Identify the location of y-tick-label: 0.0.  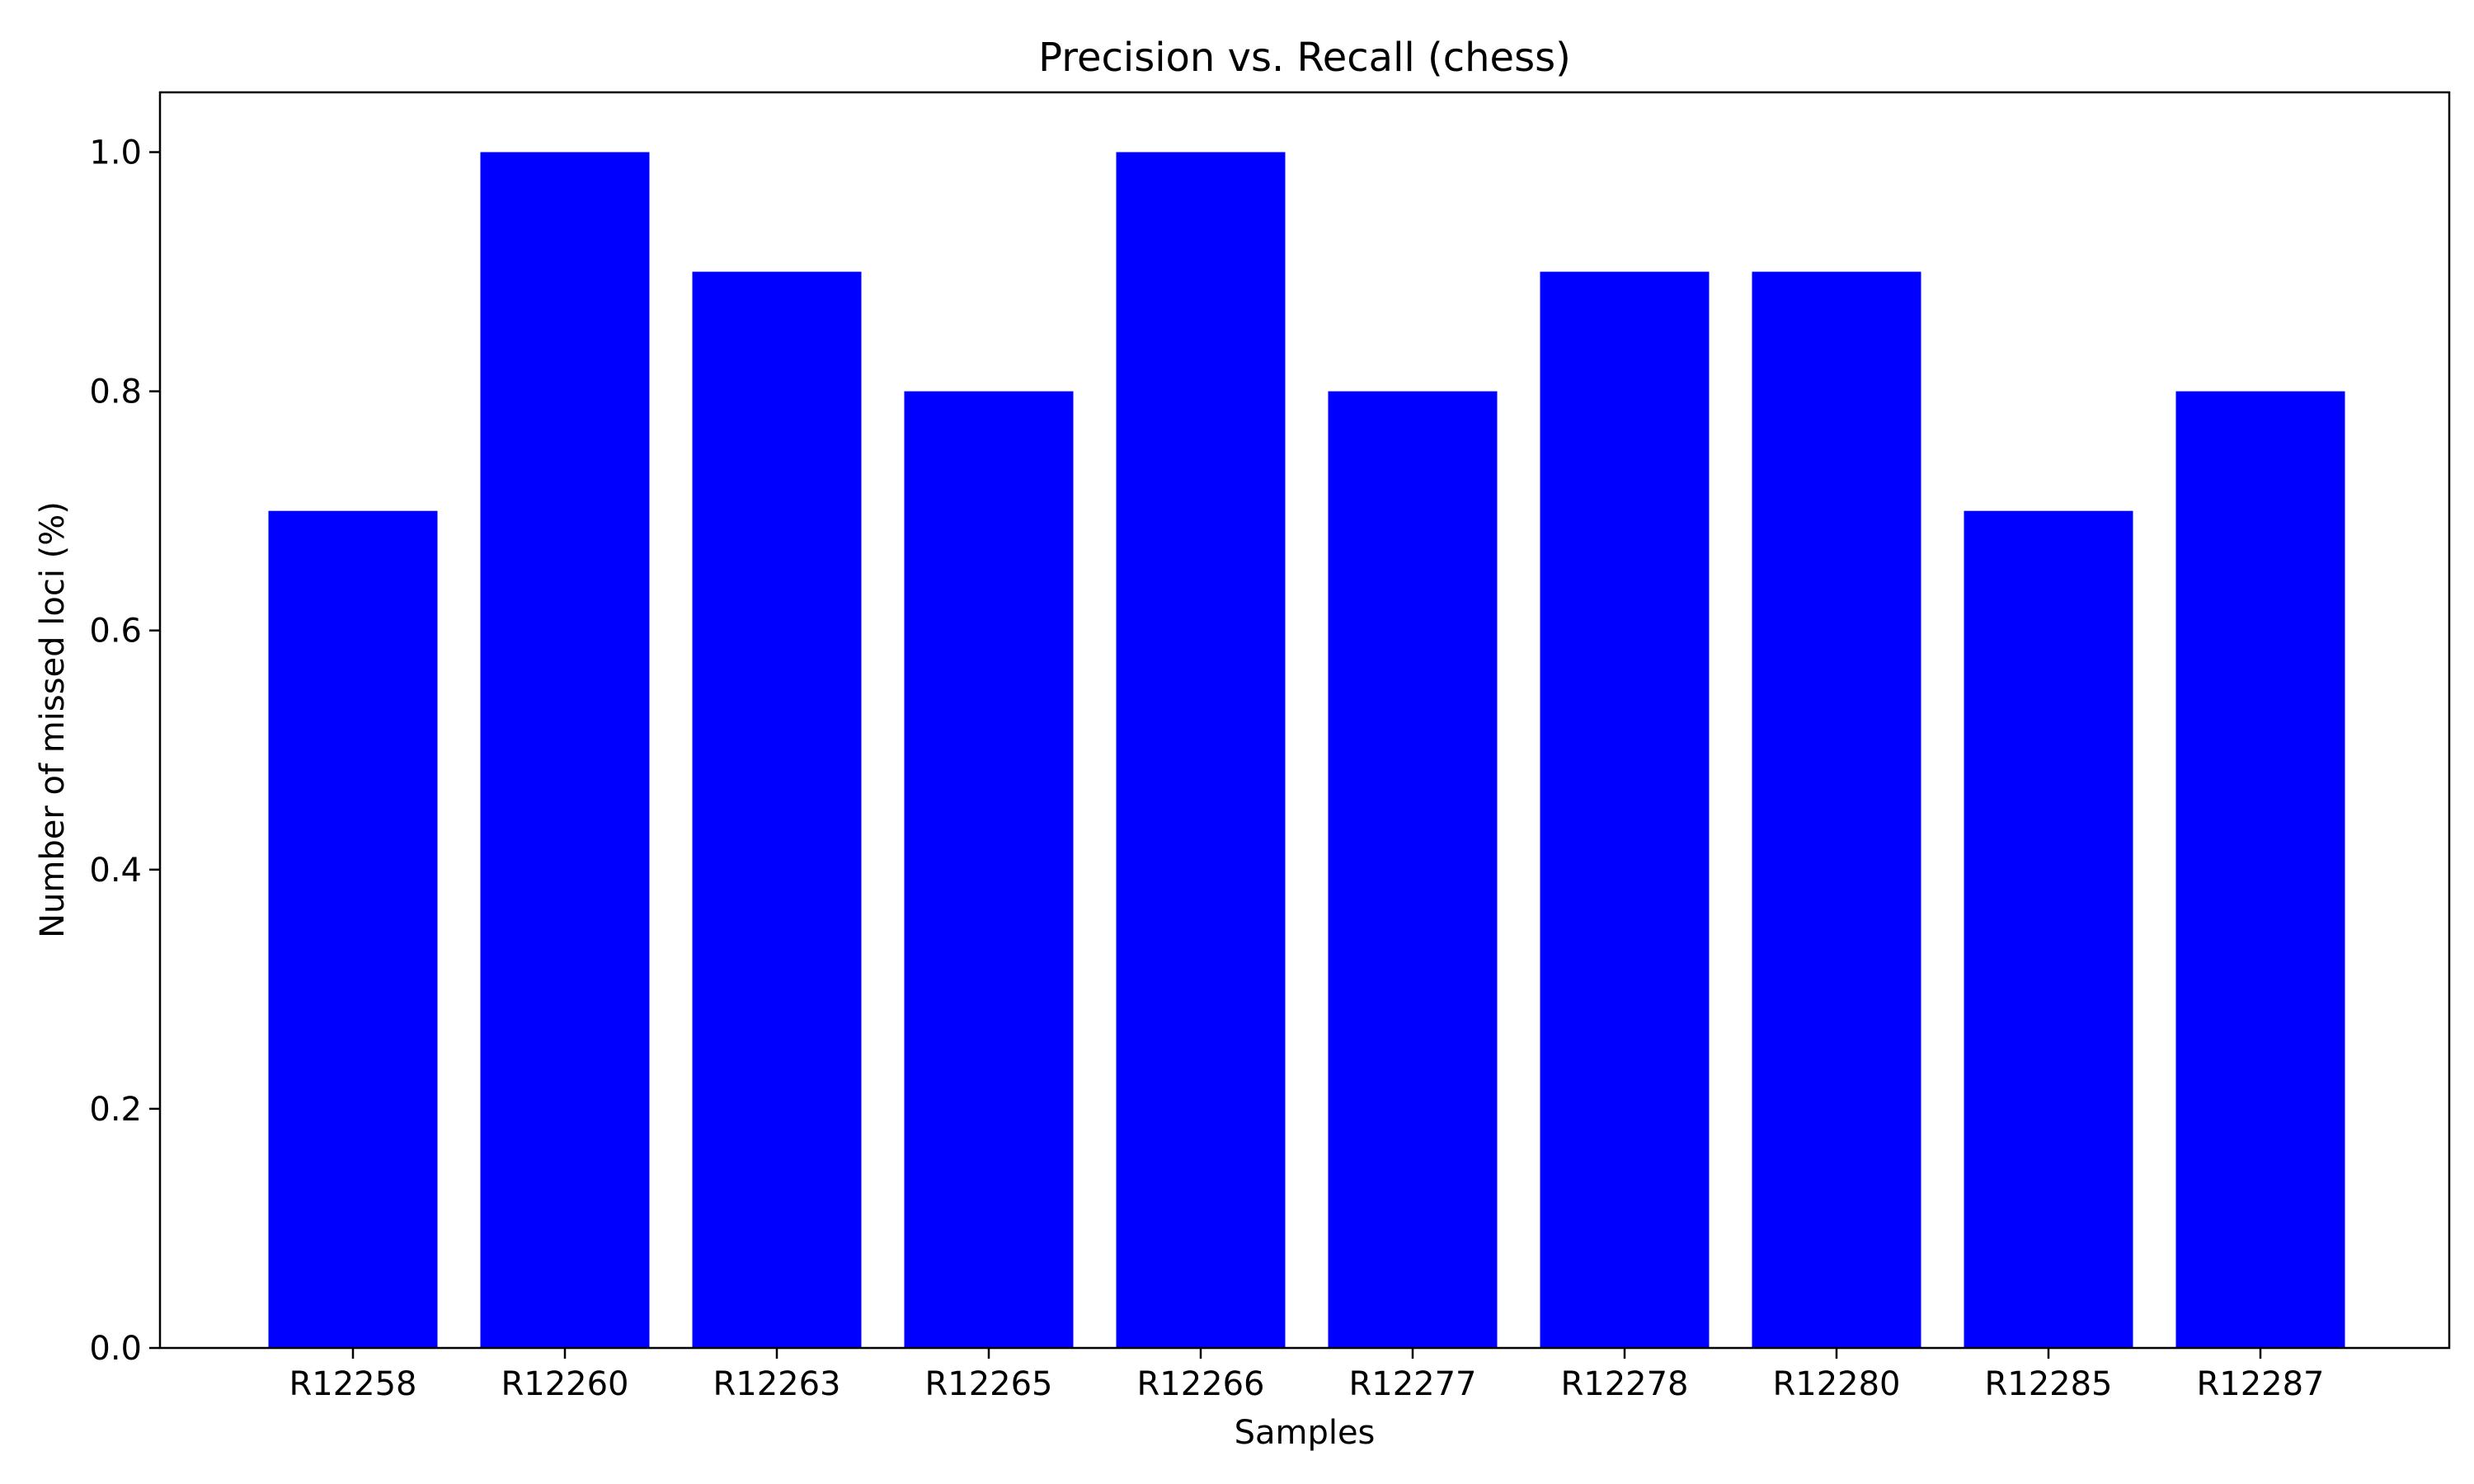
(115, 1349).